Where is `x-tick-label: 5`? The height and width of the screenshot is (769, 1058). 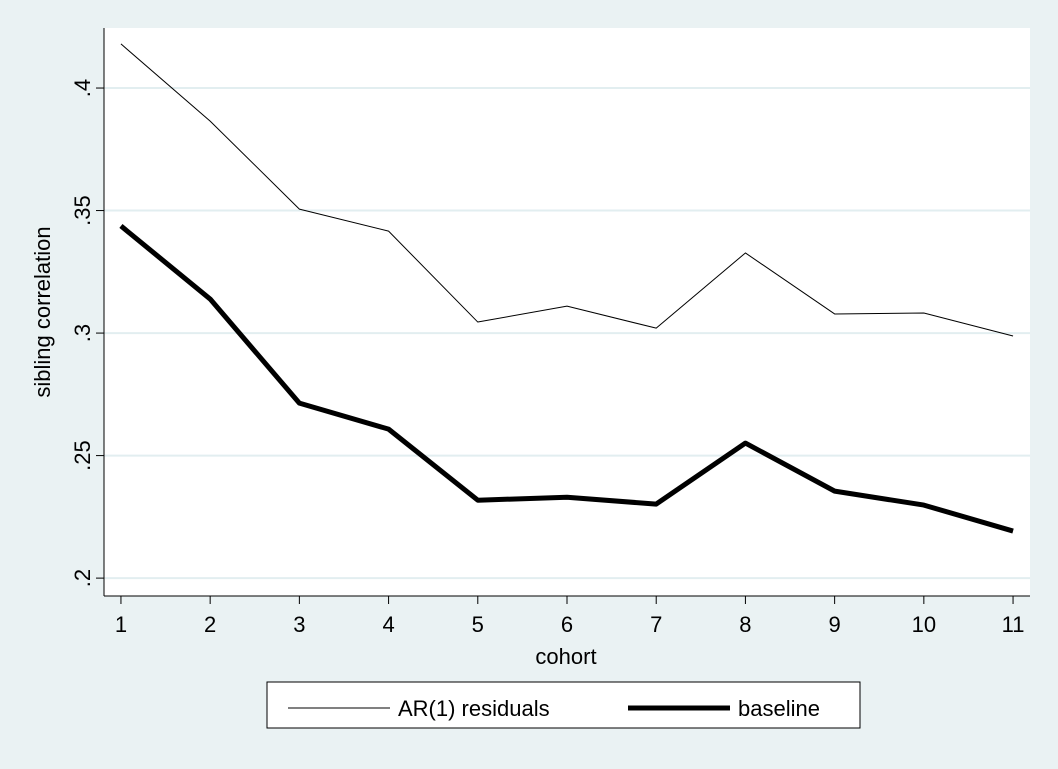
x-tick-label: 5 is located at coordinates (478, 624).